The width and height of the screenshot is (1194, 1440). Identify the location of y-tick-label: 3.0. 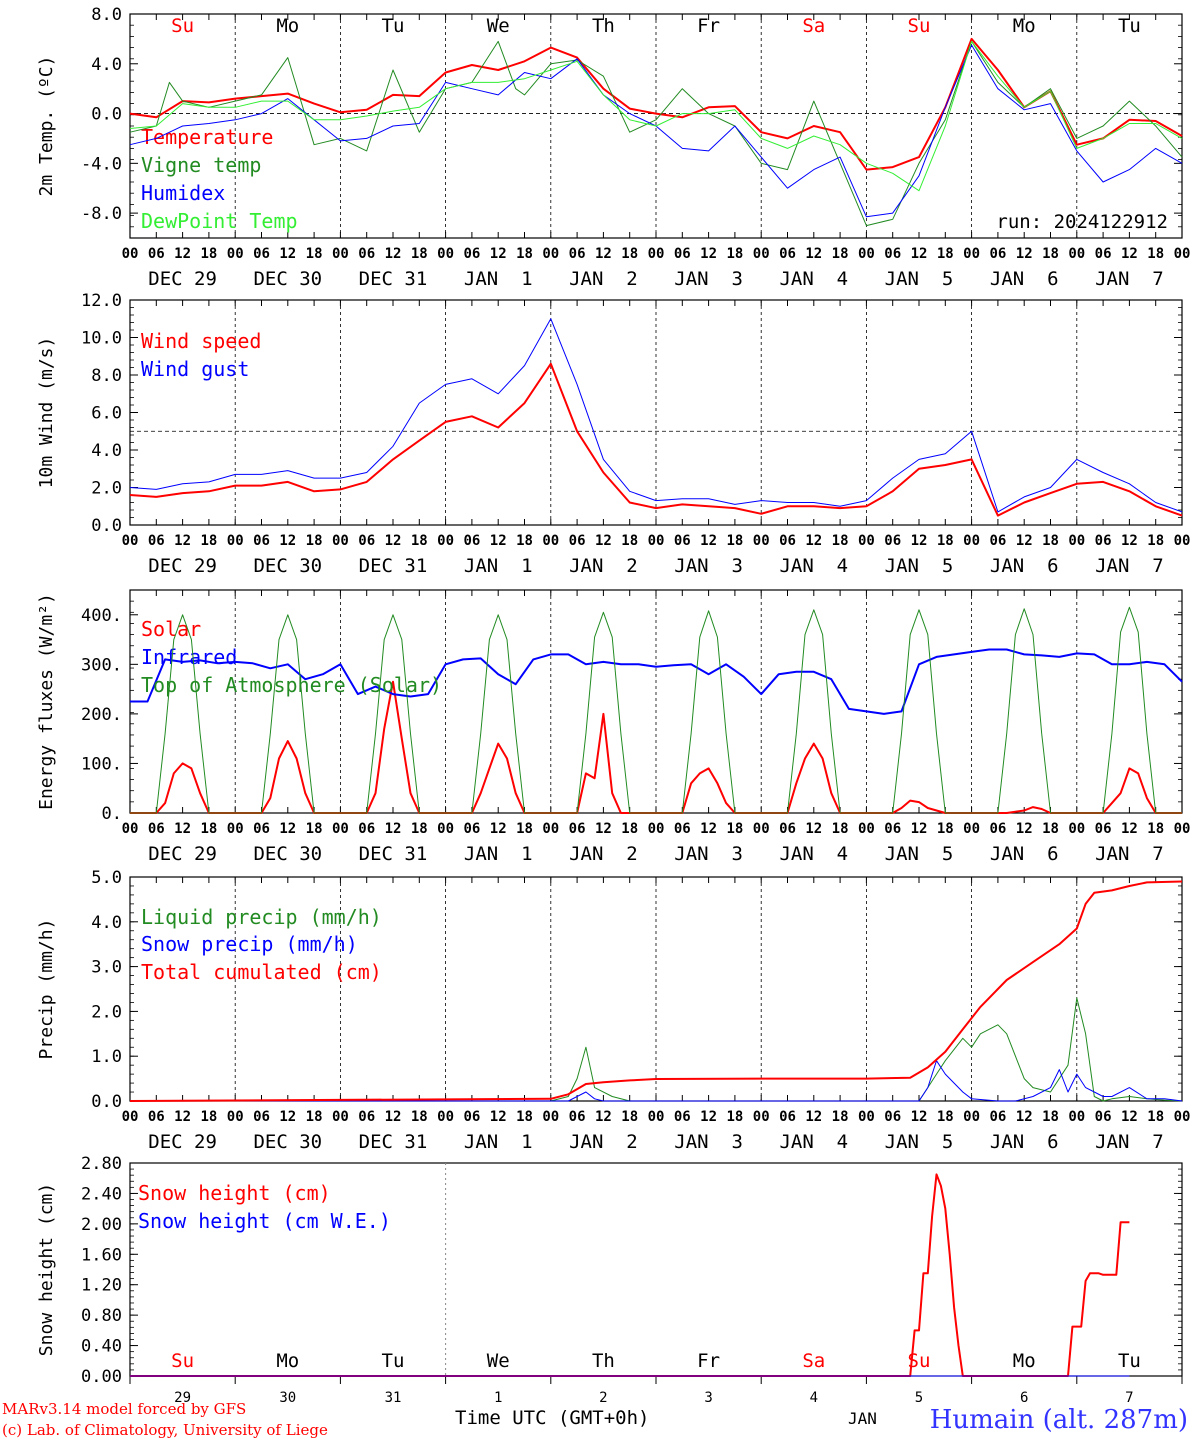
(106, 968).